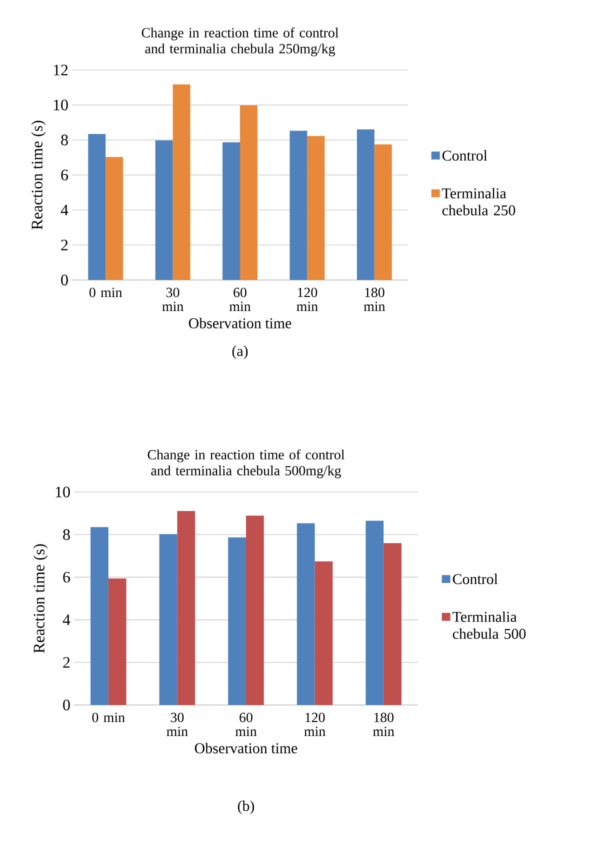  I want to click on chart-title: Change in reaction time of control and terminalia chebula 500mg/kg, so click(246, 463).